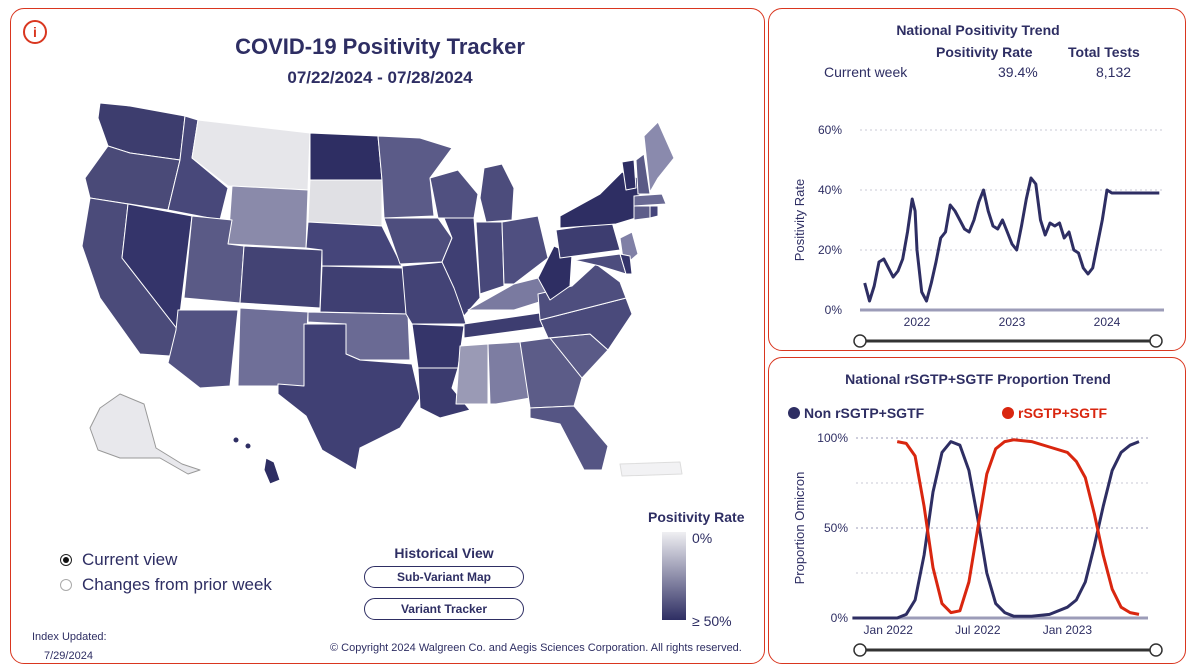 This screenshot has width=1200, height=669. What do you see at coordinates (696, 517) in the screenshot?
I see `map-legend-title: Positivity Rate` at bounding box center [696, 517].